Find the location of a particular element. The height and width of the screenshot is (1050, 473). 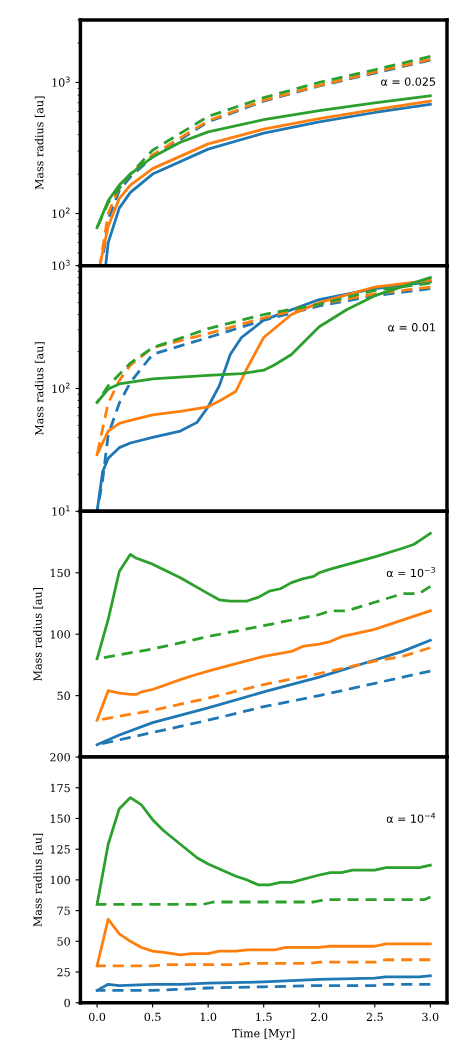

y-tick-label: 125 is located at coordinates (60, 849).